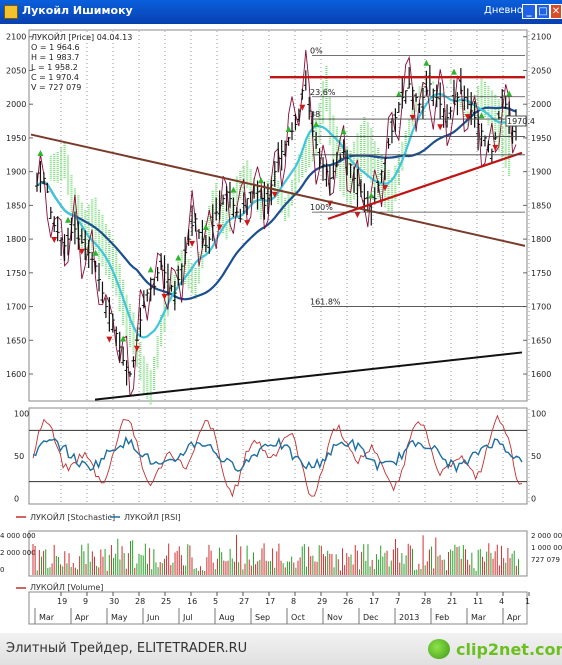  I want to click on oscillator-axis-label-right: 100, so click(538, 413).